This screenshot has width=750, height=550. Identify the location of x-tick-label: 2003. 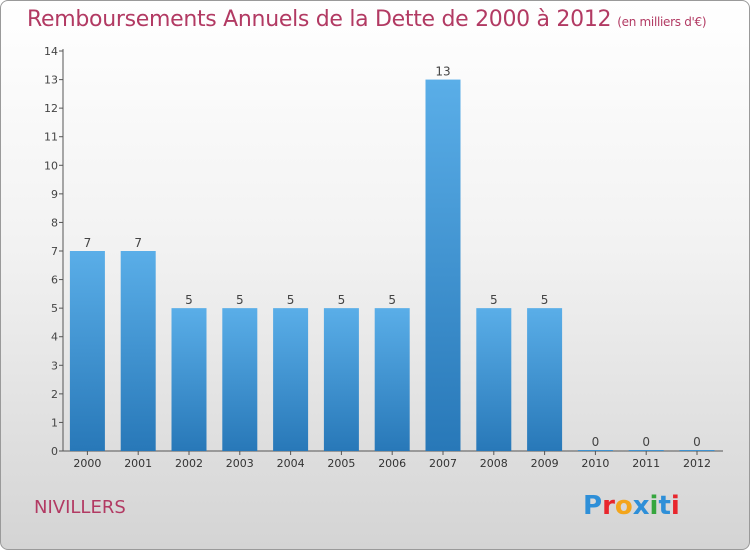
(240, 463).